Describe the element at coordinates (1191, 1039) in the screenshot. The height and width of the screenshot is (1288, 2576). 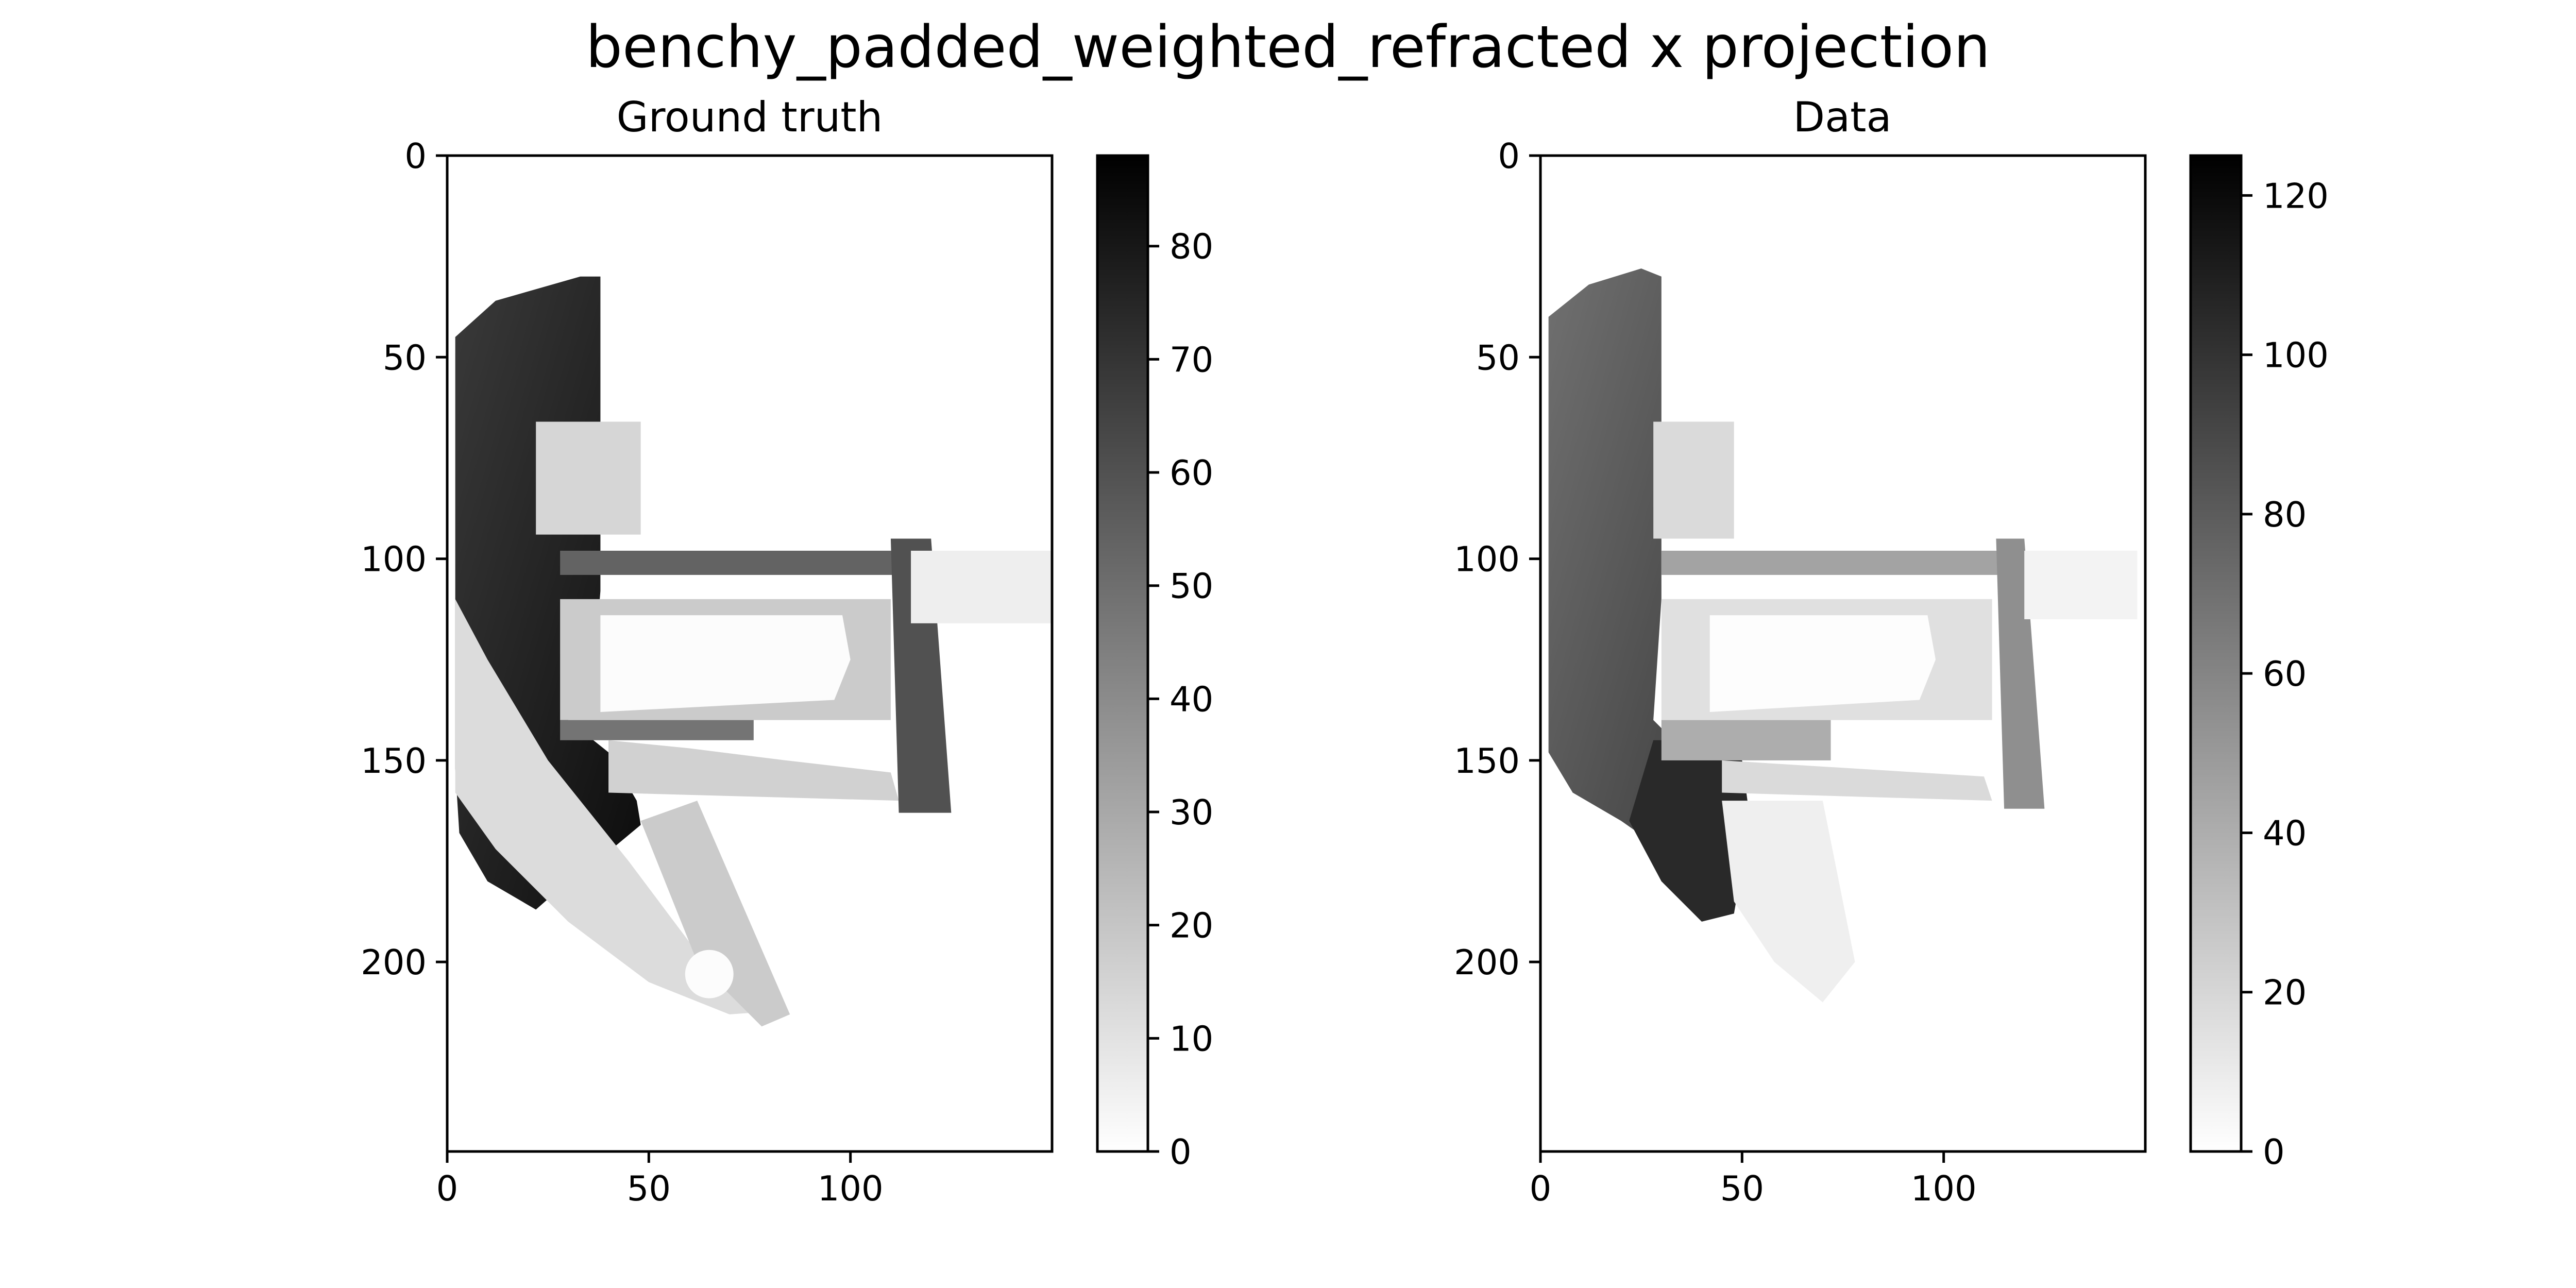
I see `colorbar-tick-label: 10` at that location.